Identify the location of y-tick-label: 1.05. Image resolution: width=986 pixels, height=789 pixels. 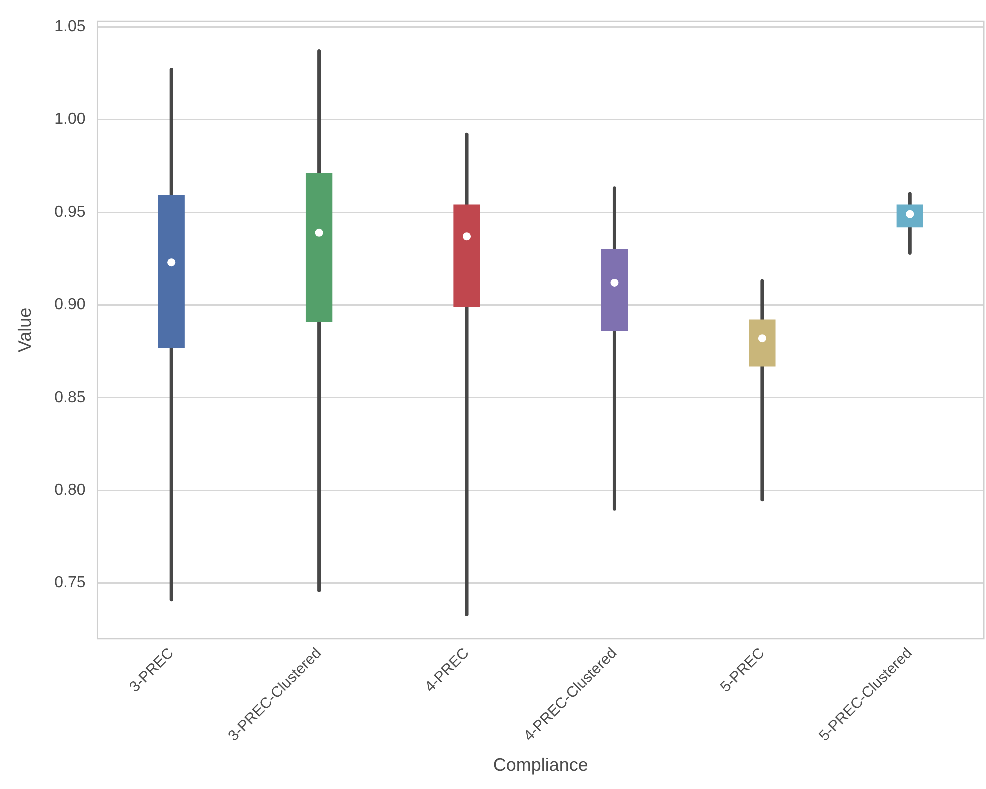
(70, 27).